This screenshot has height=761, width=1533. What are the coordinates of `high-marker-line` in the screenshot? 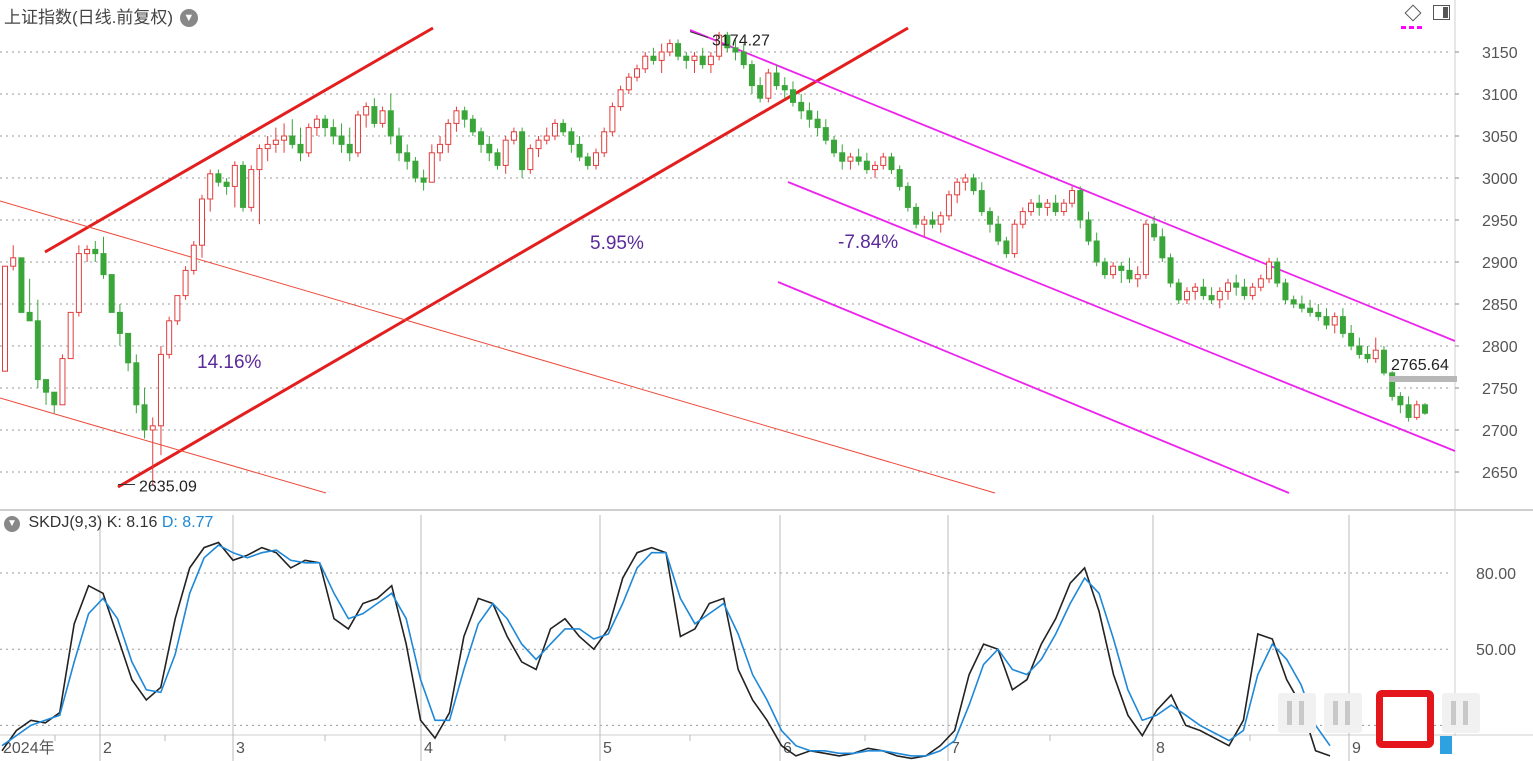 It's located at (699, 35).